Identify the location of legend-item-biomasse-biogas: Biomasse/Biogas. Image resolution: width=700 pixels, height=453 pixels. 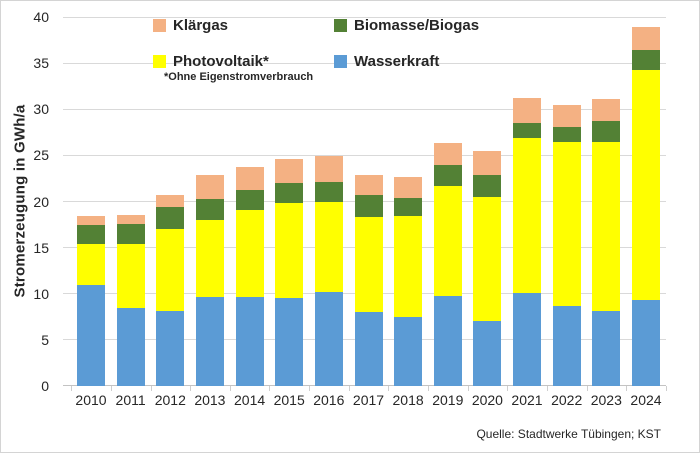
(406, 25).